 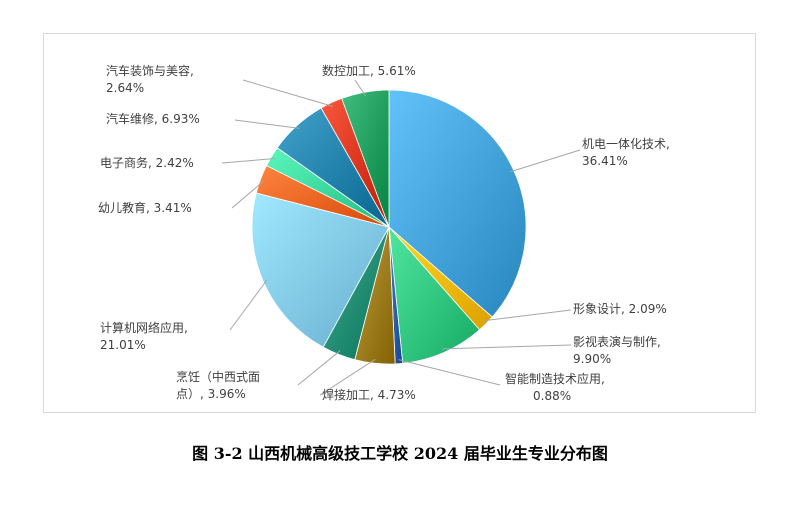 I want to click on slice-label-8: 幼儿教育, 3.41%, so click(x=145, y=207).